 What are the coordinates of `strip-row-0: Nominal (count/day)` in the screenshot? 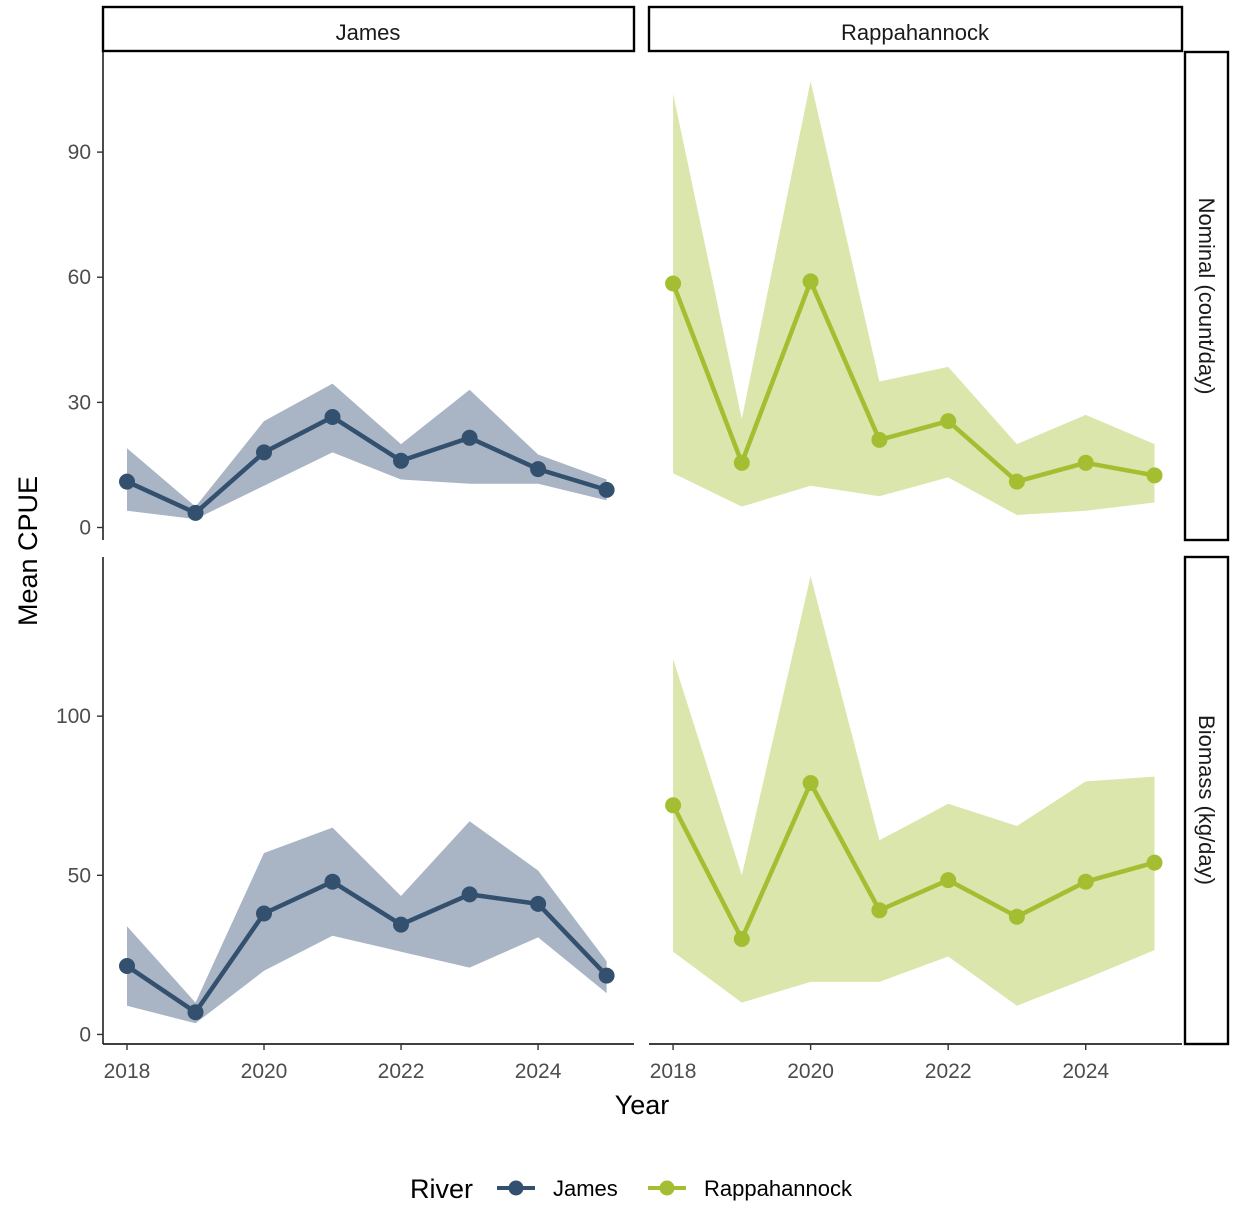 It's located at (1206, 296).